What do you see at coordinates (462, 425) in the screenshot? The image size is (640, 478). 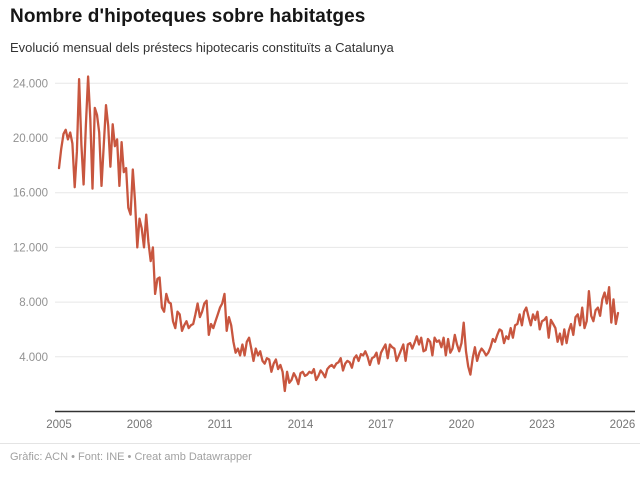 I see `x-axis-label: 2020` at bounding box center [462, 425].